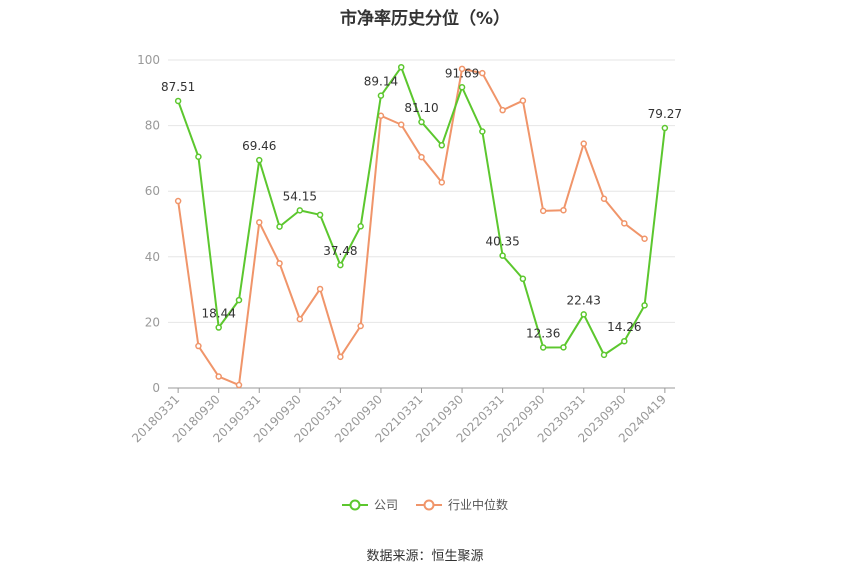  What do you see at coordinates (152, 191) in the screenshot?
I see `y-tick-label: 60` at bounding box center [152, 191].